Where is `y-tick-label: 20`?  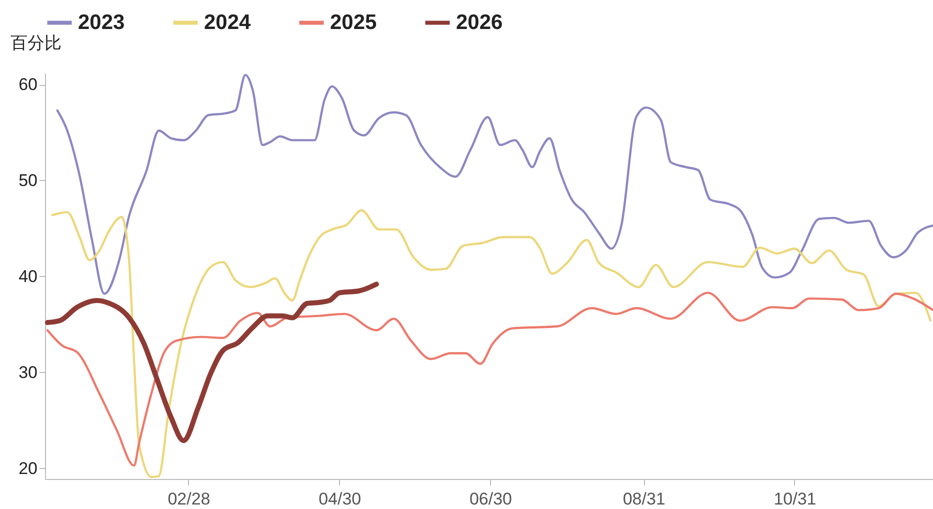 y-tick-label: 20 is located at coordinates (28, 468).